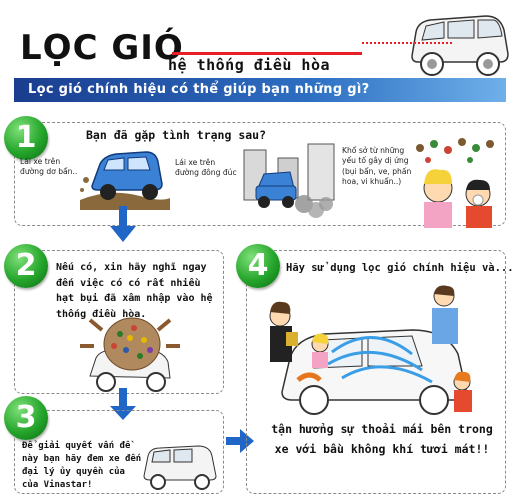 This screenshot has height=502, width=520. What do you see at coordinates (180, 467) in the screenshot?
I see `dealer-car-illustration` at bounding box center [180, 467].